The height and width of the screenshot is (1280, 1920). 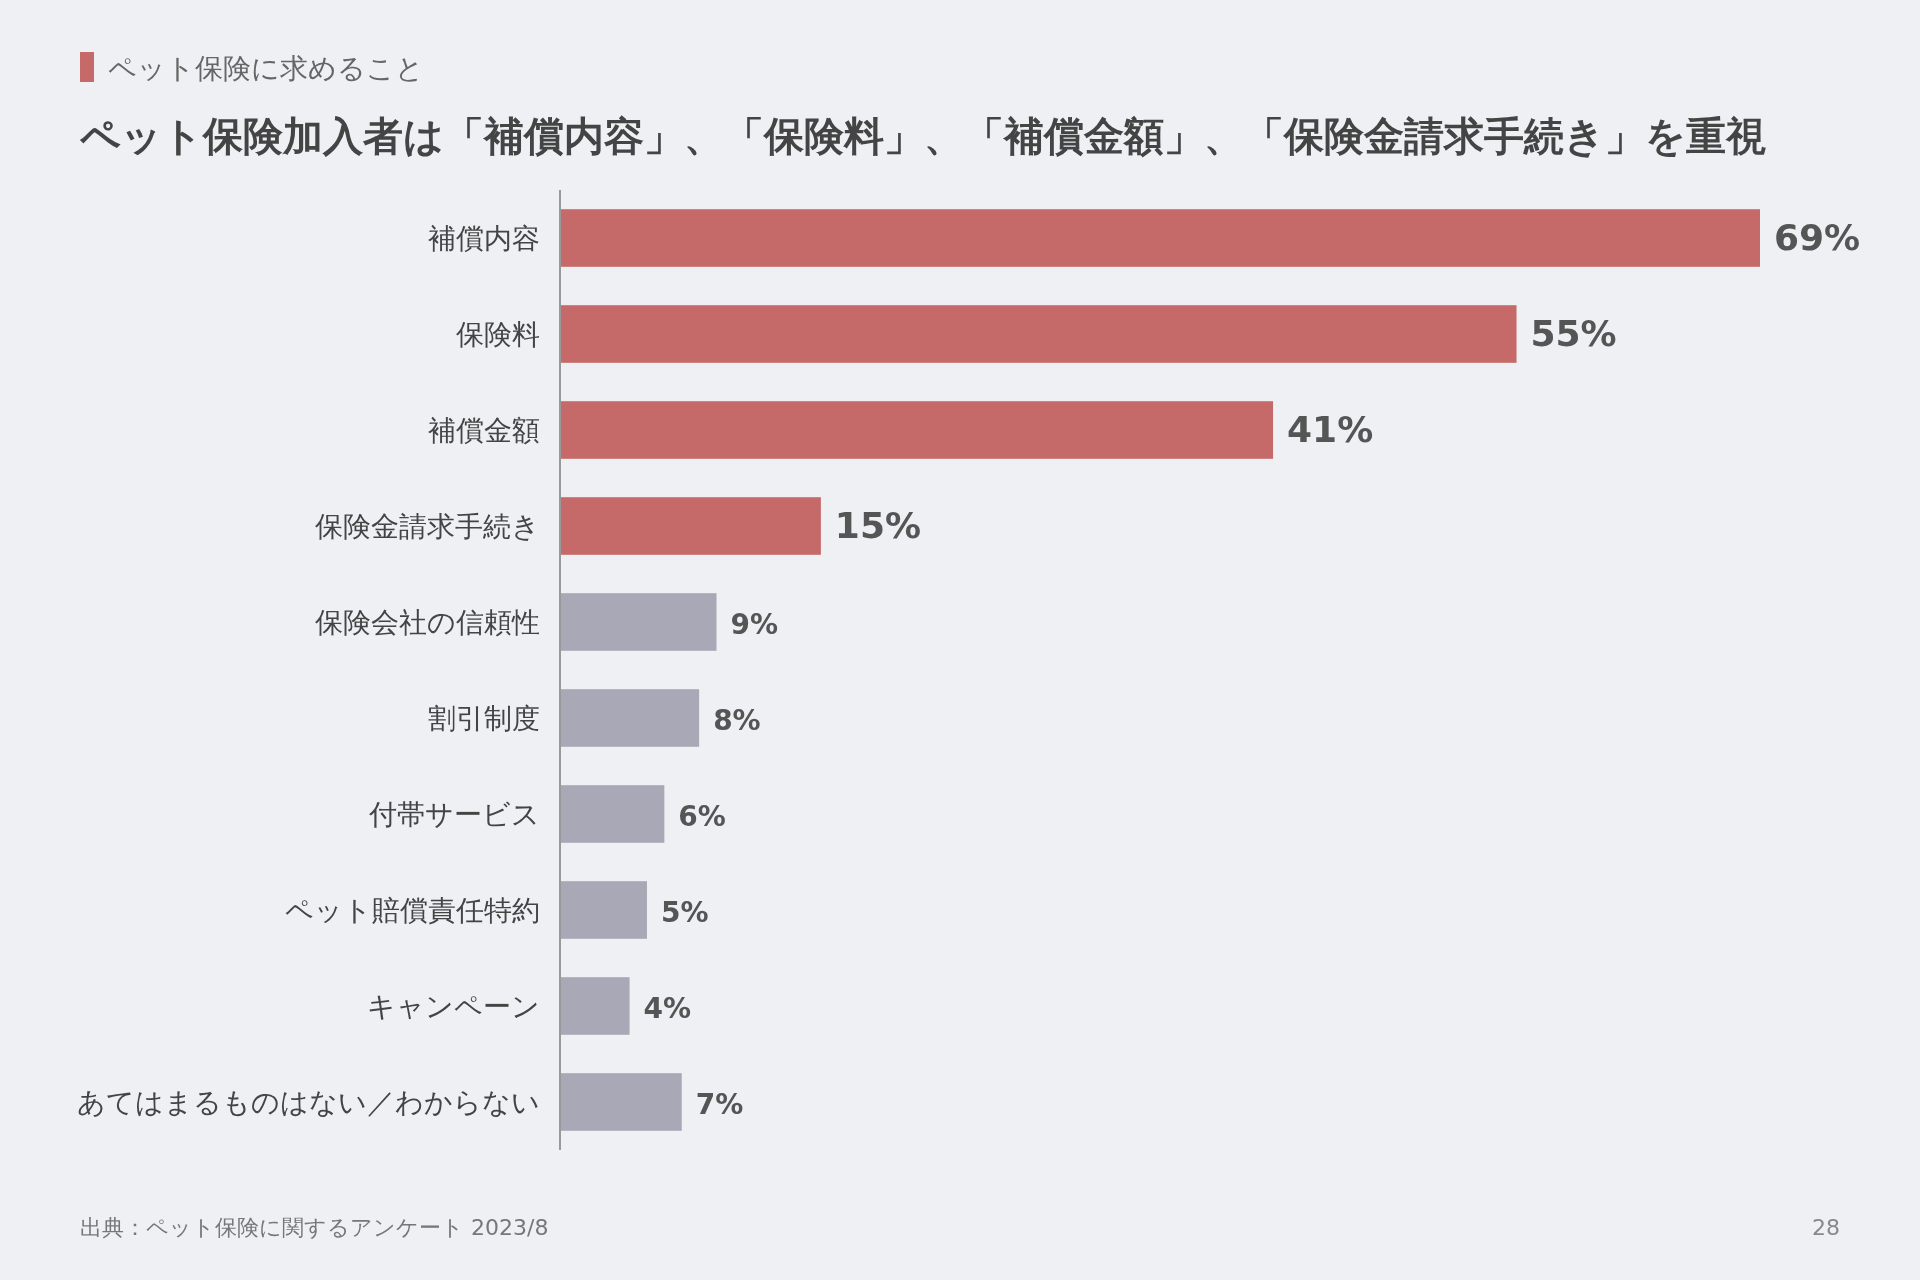 What do you see at coordinates (308, 1102) in the screenshot?
I see `y-tick-label: あてはまるものはない／わからない` at bounding box center [308, 1102].